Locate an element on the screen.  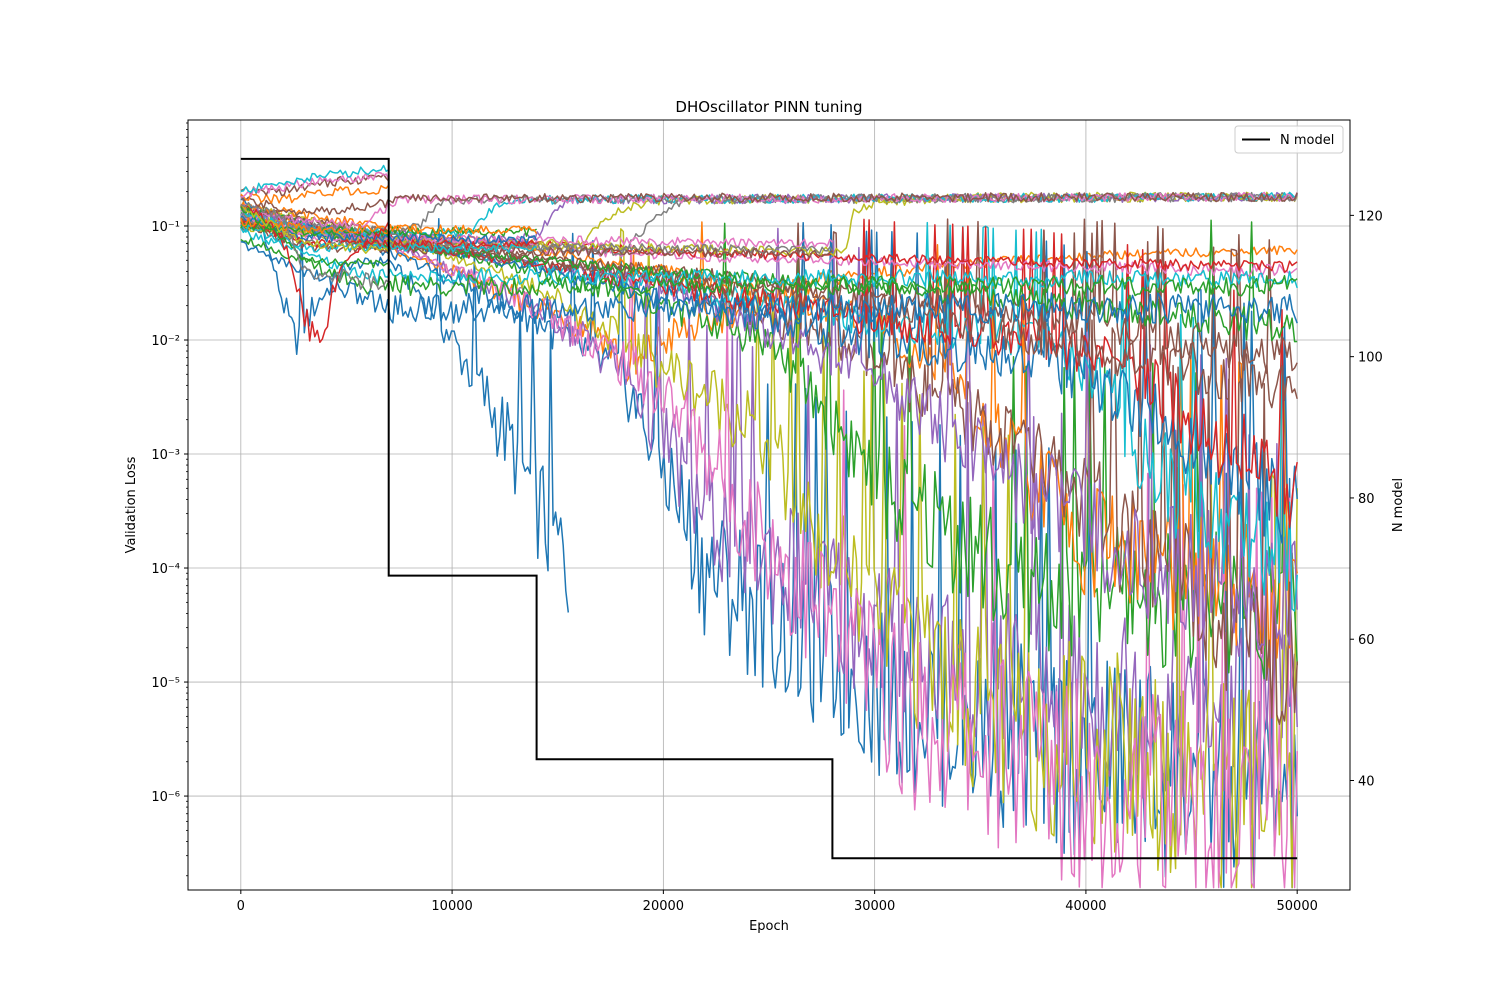
y-tick-label: 10⁻² is located at coordinates (165, 341).